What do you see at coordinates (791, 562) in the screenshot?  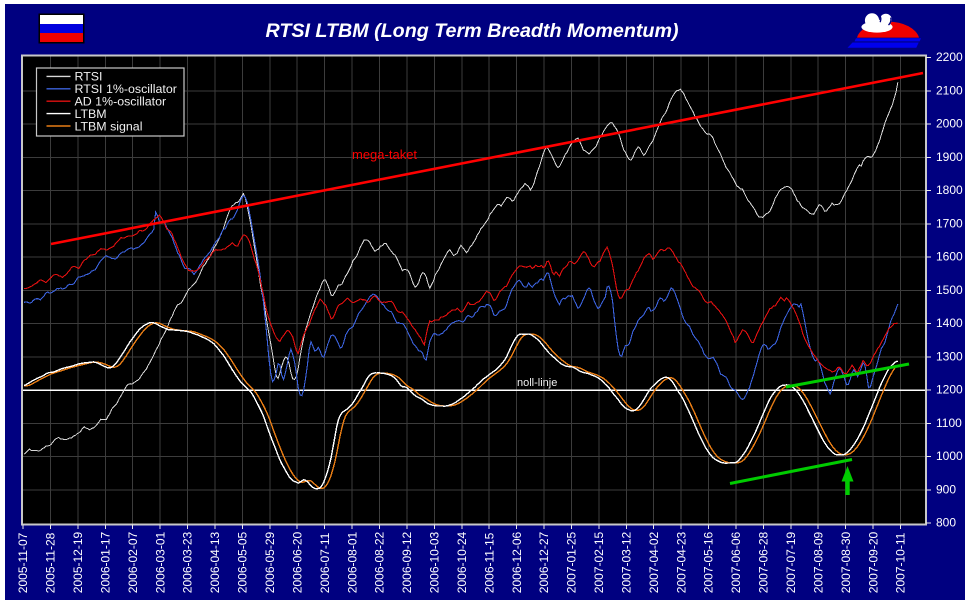 I see `svg-text: 2007-07-19` at bounding box center [791, 562].